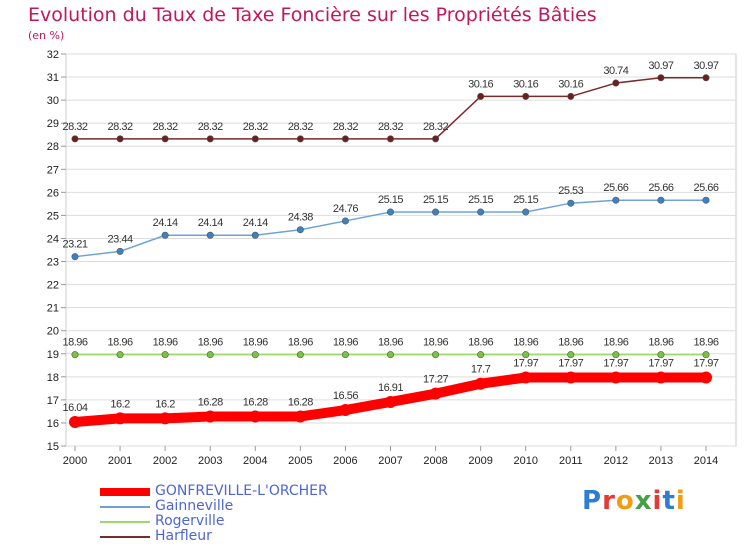 The width and height of the screenshot is (750, 550). What do you see at coordinates (53, 401) in the screenshot?
I see `y-tick-label: 17` at bounding box center [53, 401].